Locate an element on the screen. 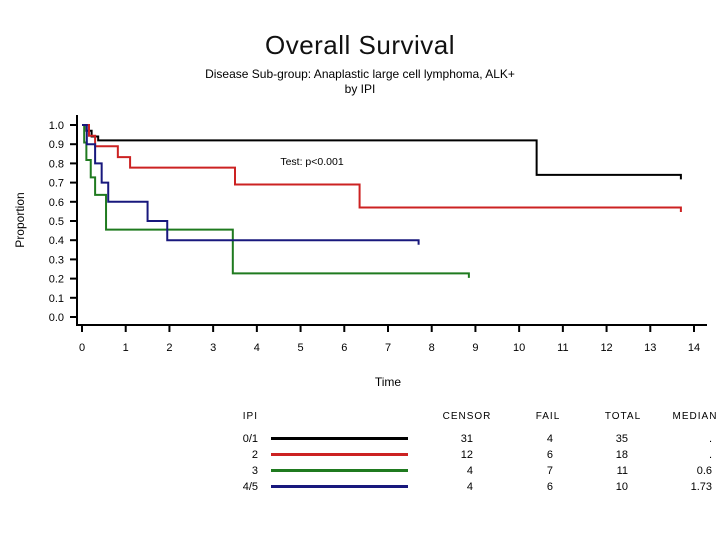 This screenshot has width=720, height=540. x-tick-label: 12 is located at coordinates (606, 348).